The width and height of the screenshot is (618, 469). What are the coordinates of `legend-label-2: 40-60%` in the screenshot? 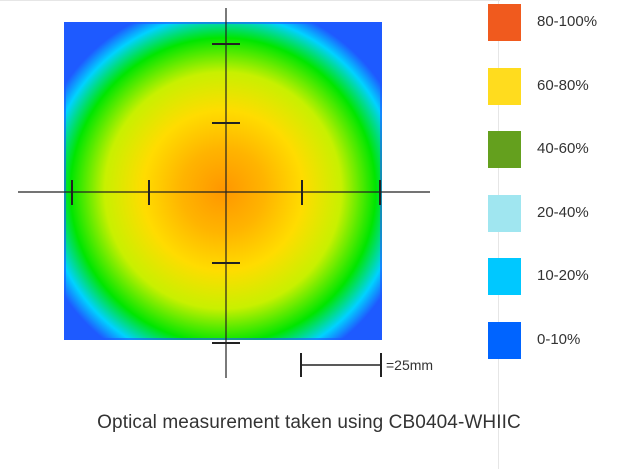 It's located at (563, 148).